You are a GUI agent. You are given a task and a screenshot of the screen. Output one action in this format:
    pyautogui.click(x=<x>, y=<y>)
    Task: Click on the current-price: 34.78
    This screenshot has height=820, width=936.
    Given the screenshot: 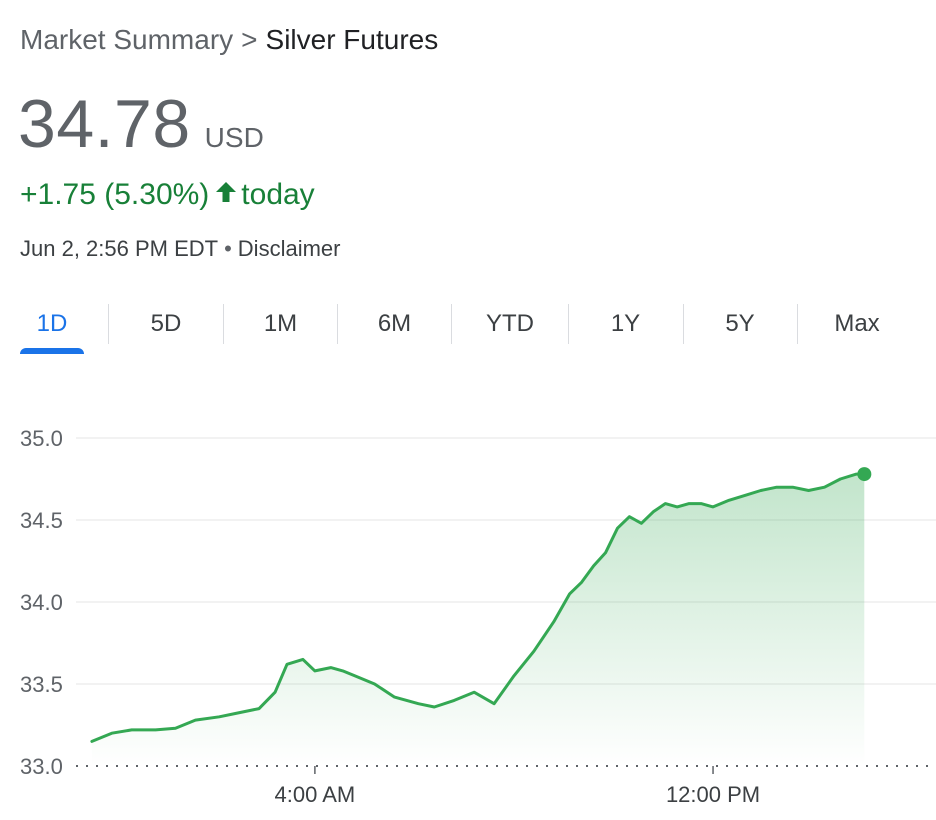 What is the action you would take?
    pyautogui.click(x=104, y=124)
    